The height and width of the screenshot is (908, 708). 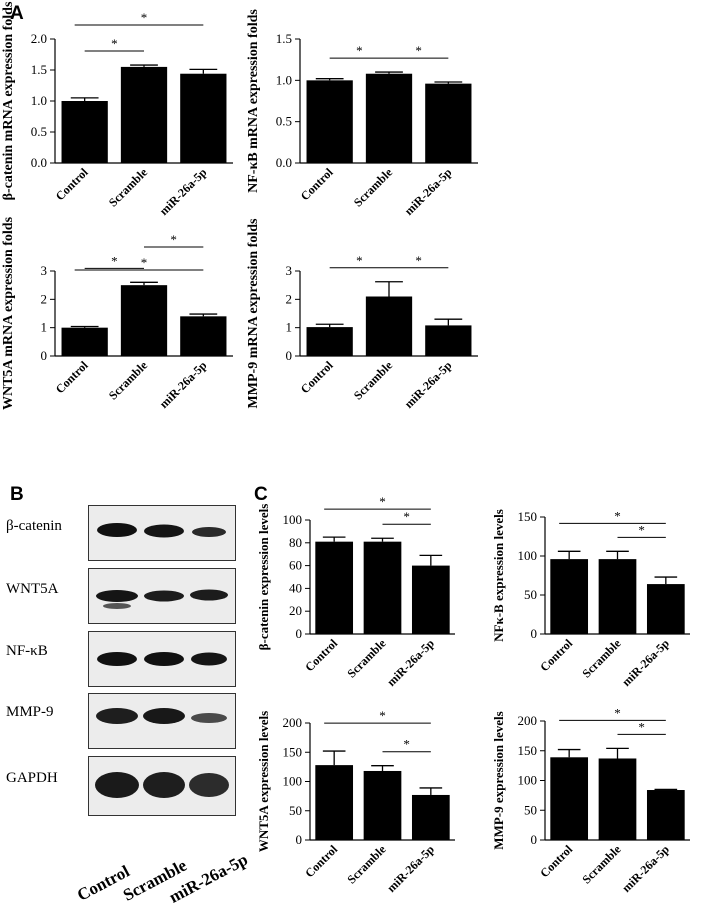 I want to click on y-axis-label: NF-κB mRNA expression folds, so click(x=253, y=101).